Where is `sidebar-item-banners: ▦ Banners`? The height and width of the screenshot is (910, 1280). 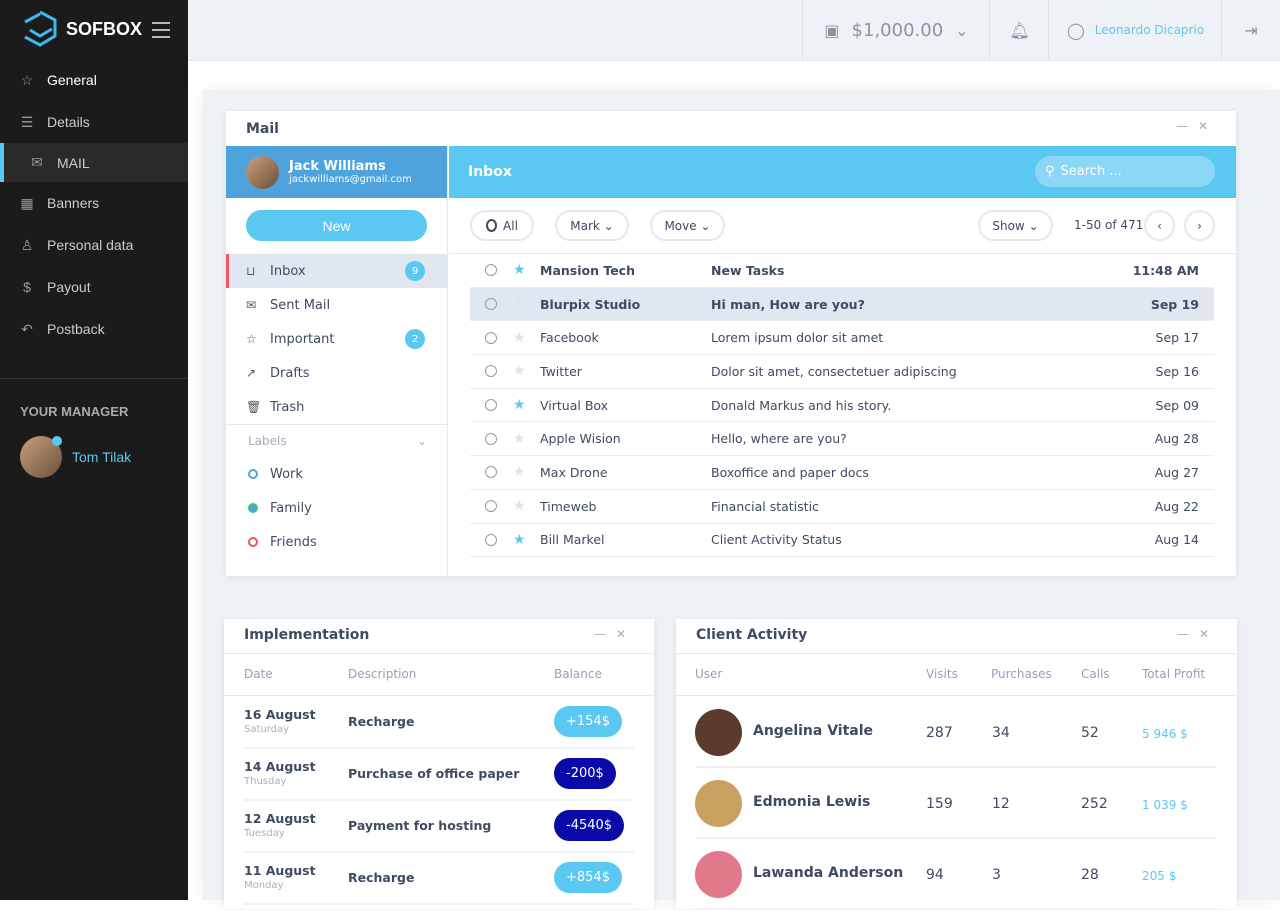 sidebar-item-banners: ▦ Banners is located at coordinates (94, 203).